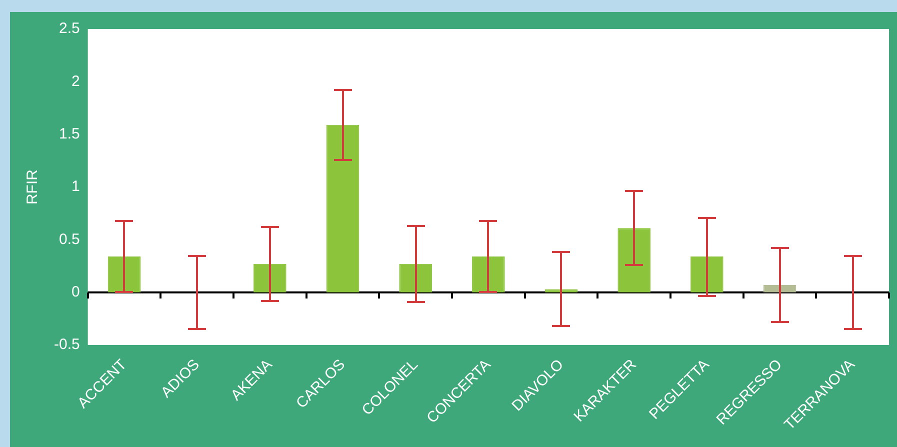 This screenshot has height=447, width=897. What do you see at coordinates (67, 345) in the screenshot?
I see `y-tick-label: -0.5` at bounding box center [67, 345].